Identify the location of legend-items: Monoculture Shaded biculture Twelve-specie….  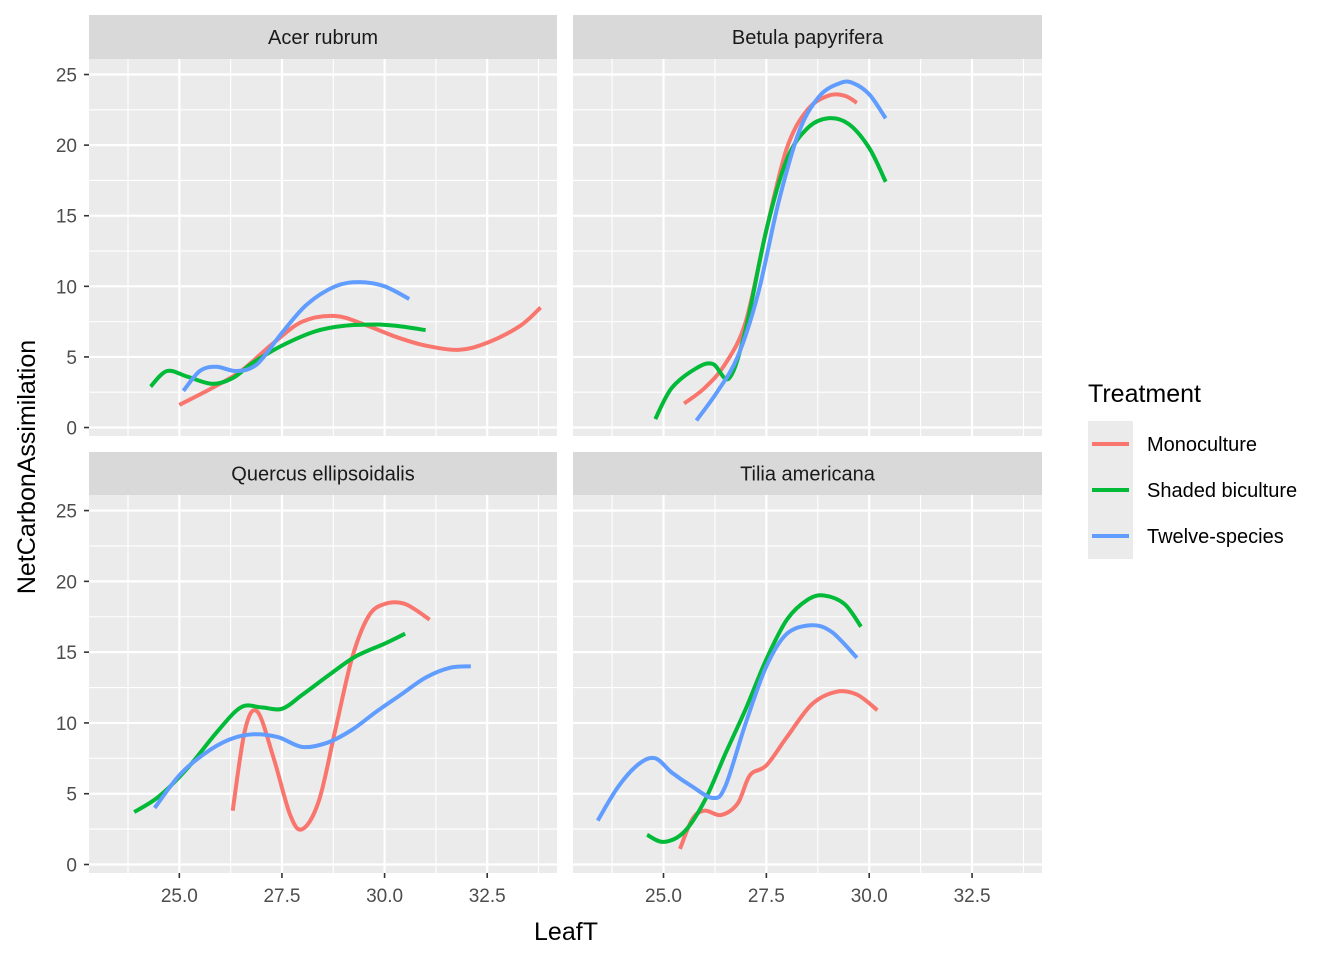
(1192, 490).